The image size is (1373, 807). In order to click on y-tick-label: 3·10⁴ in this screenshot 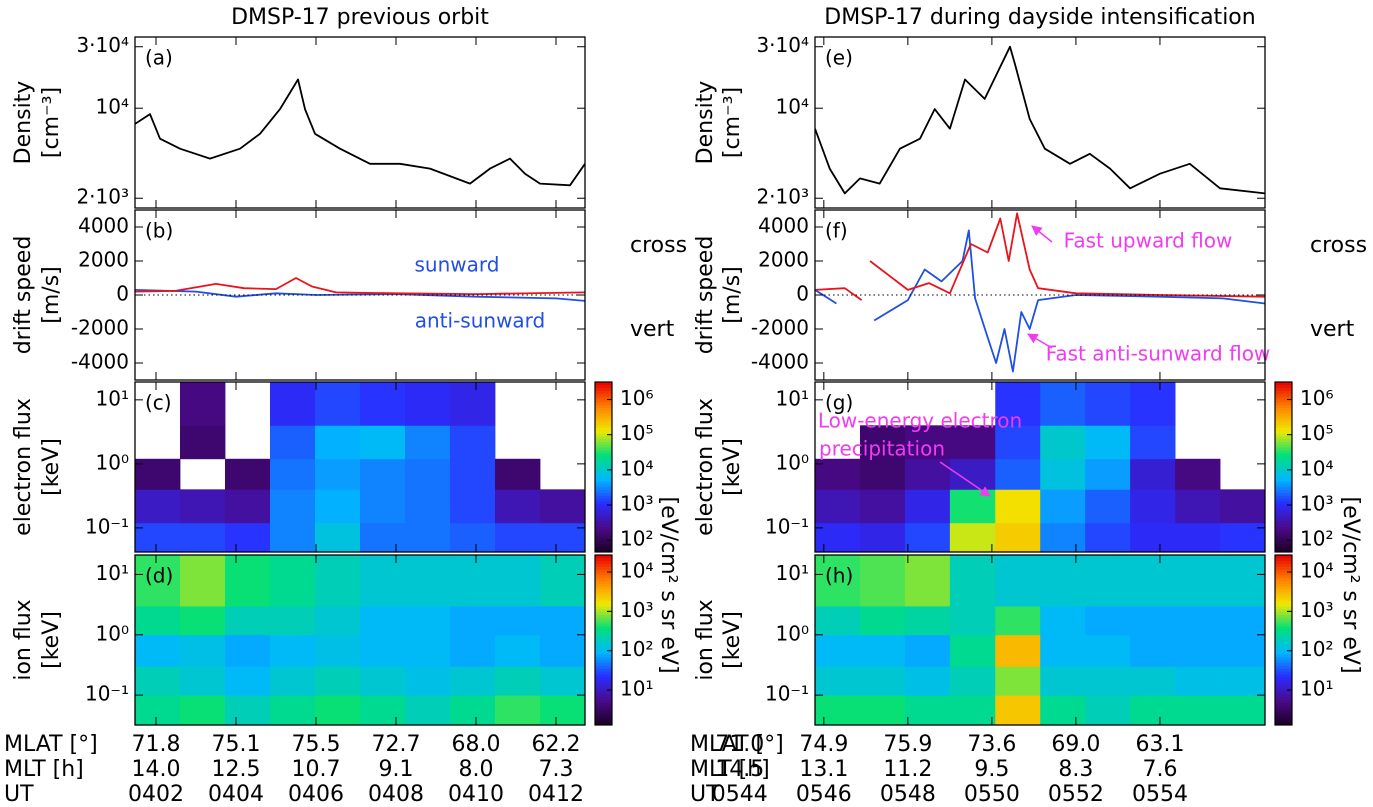, I will do `click(782, 45)`.